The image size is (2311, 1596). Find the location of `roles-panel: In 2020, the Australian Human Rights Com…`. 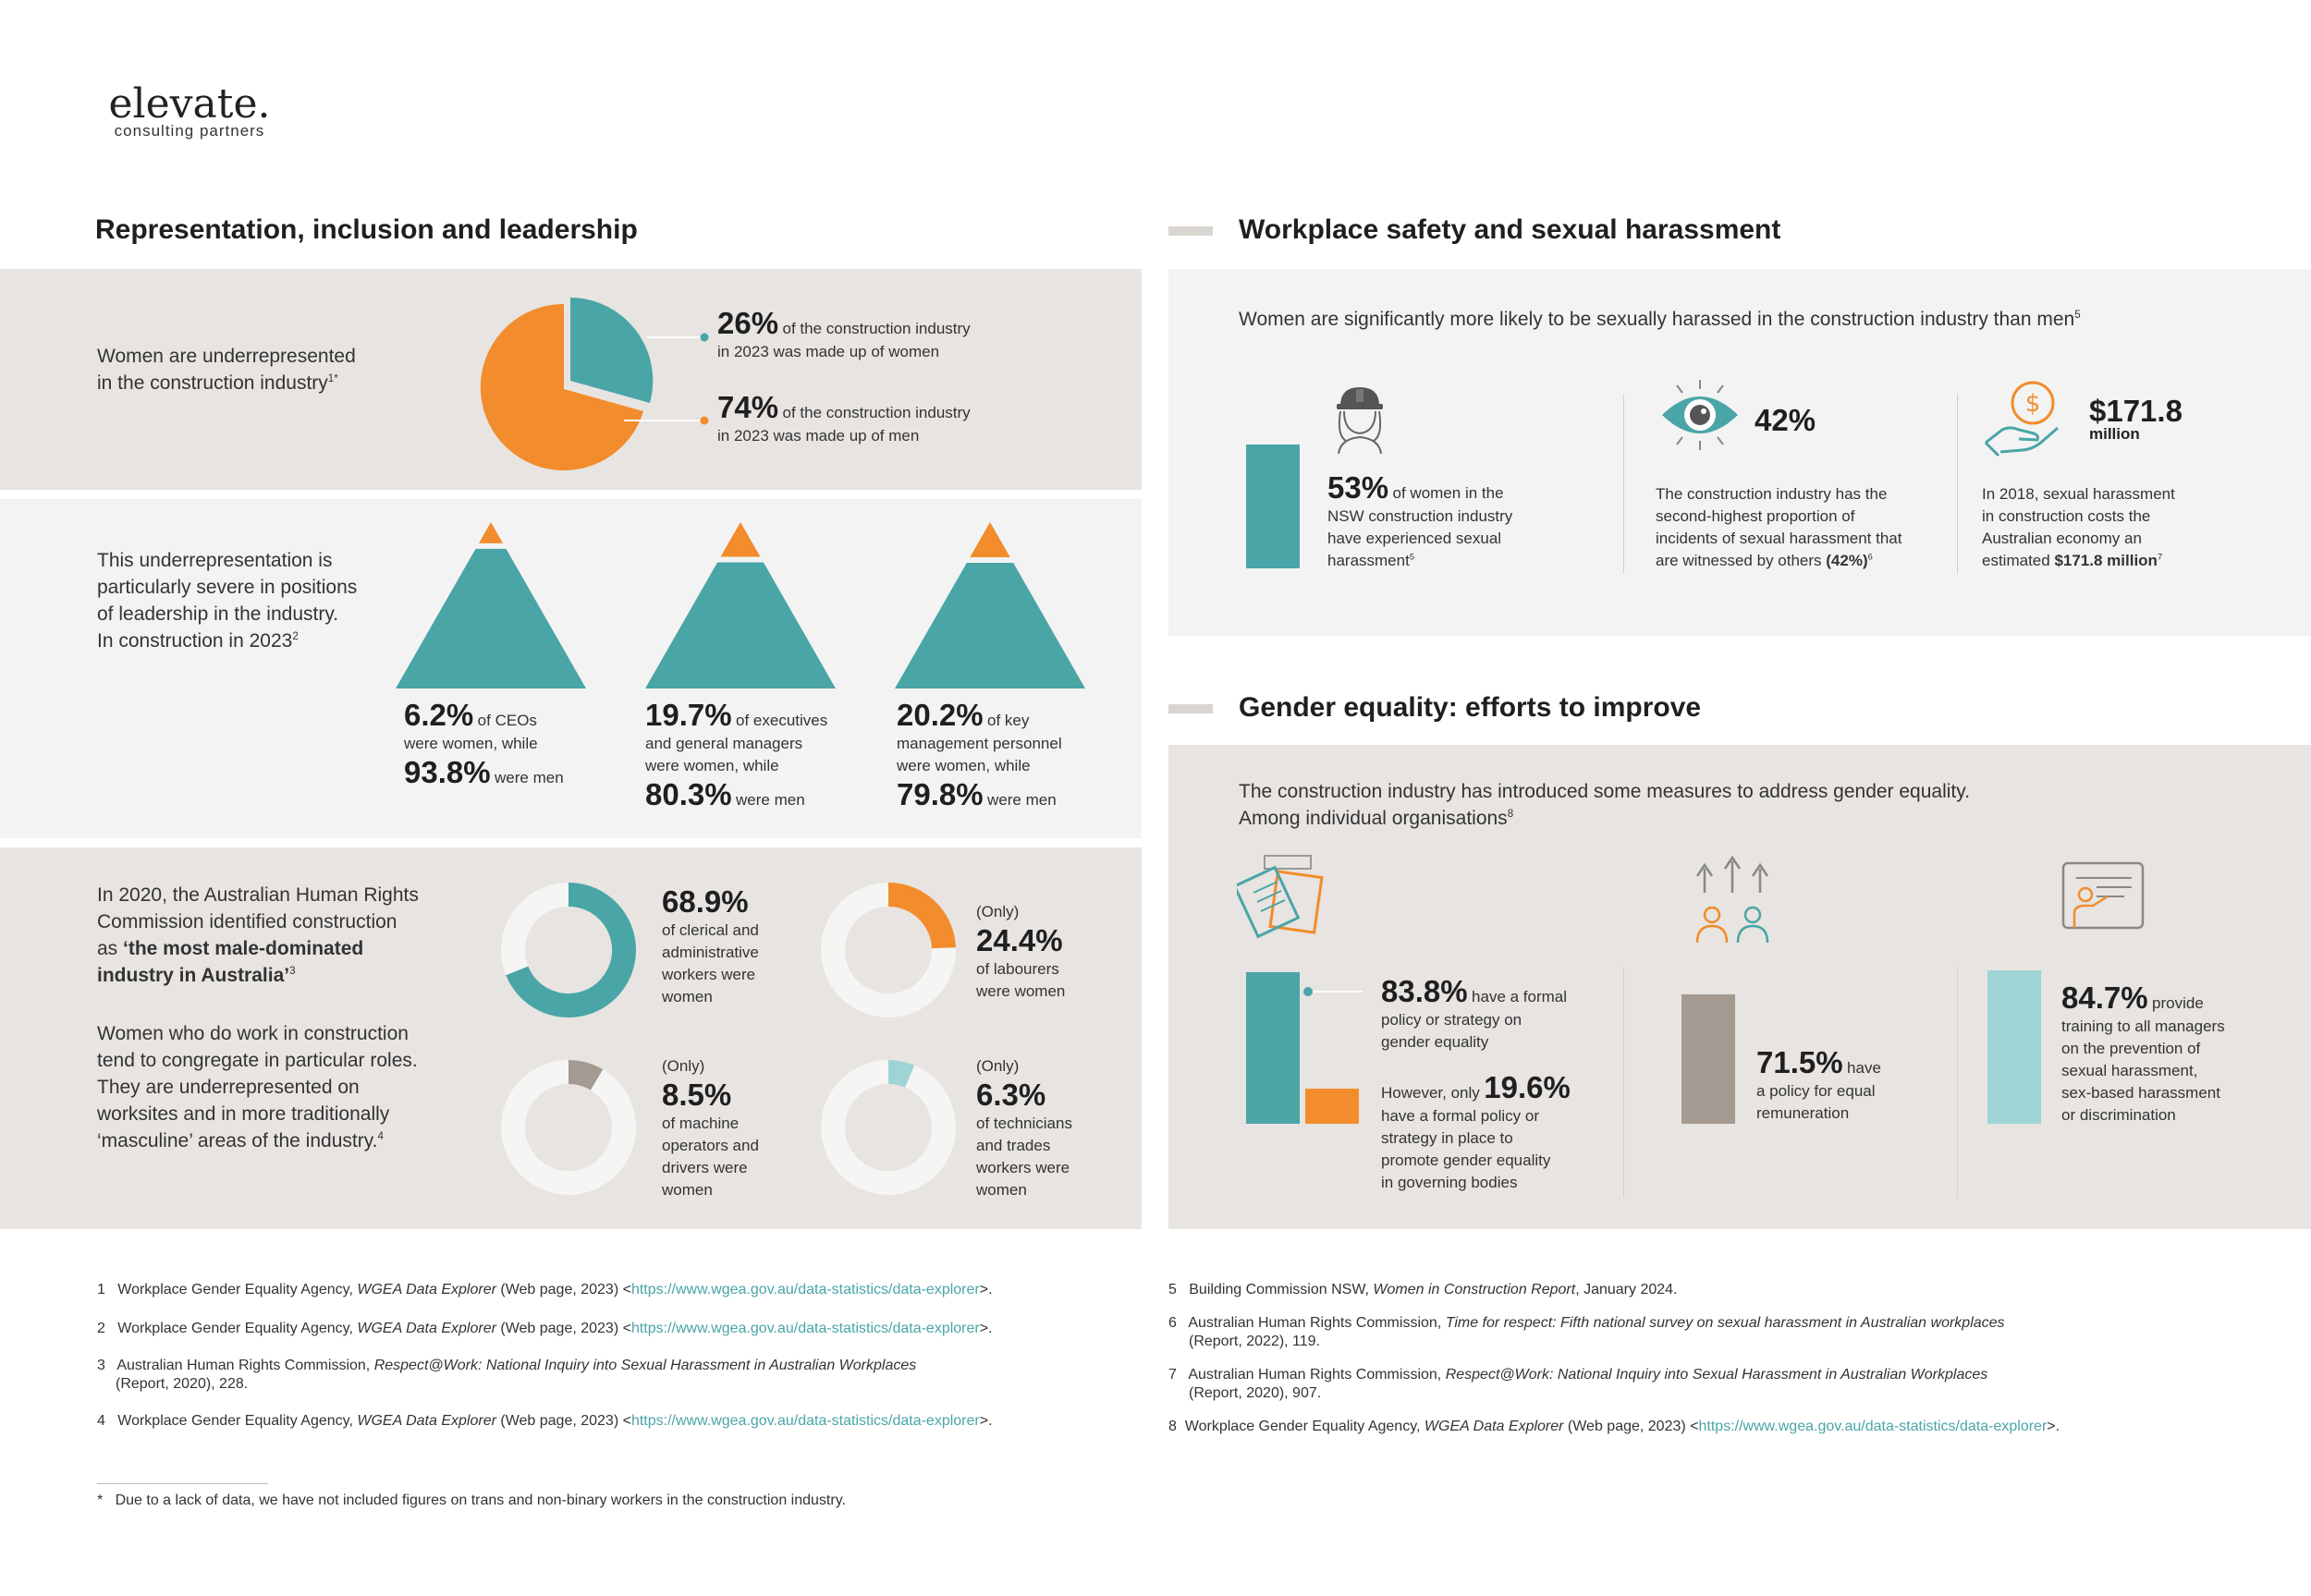

roles-panel: In 2020, the Australian Human Rights Com… is located at coordinates (571, 1038).